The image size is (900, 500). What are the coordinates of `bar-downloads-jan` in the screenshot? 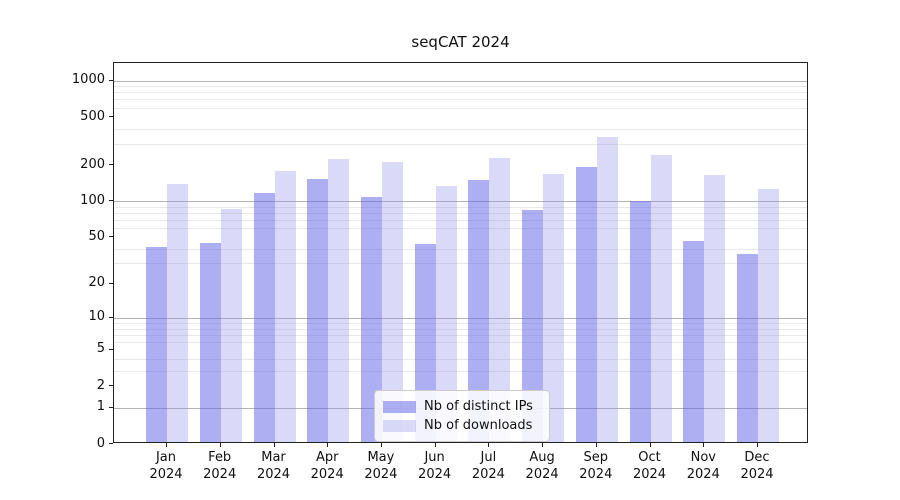 It's located at (177, 312).